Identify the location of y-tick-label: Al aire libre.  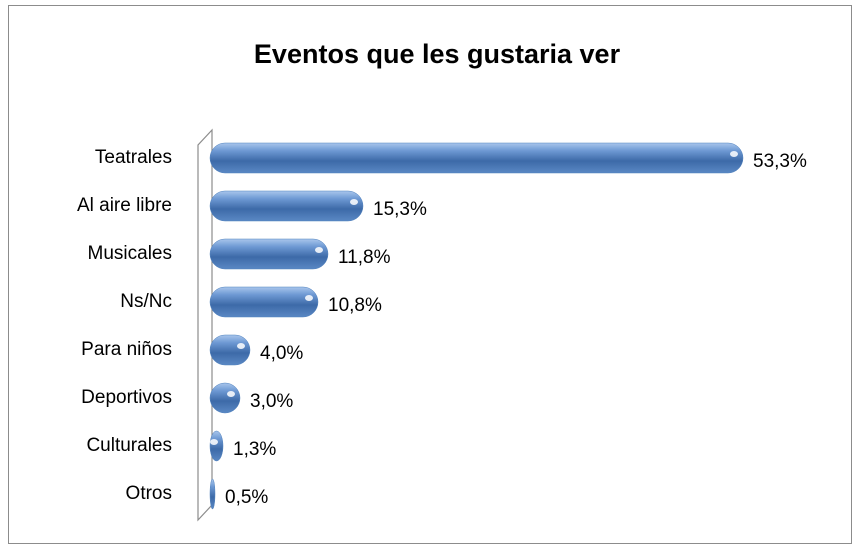
(124, 205).